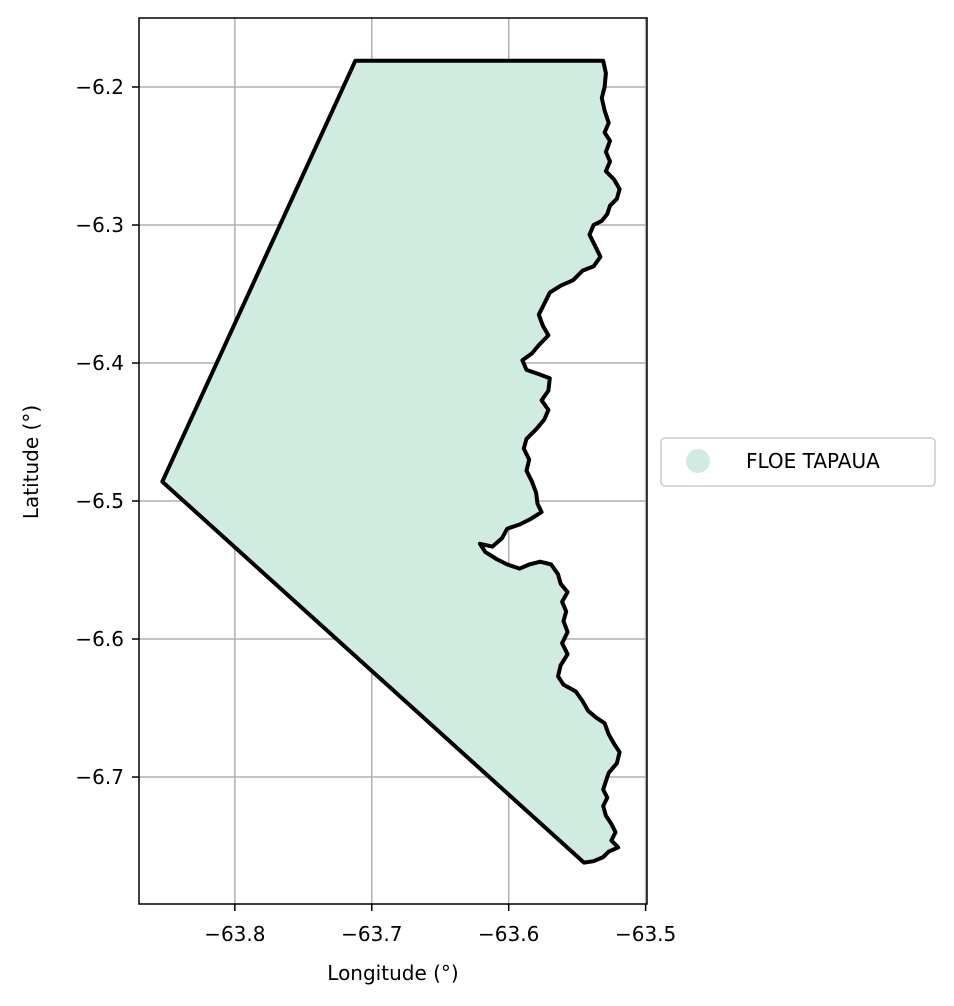  I want to click on y-axis-label: Latitude (°), so click(31, 462).